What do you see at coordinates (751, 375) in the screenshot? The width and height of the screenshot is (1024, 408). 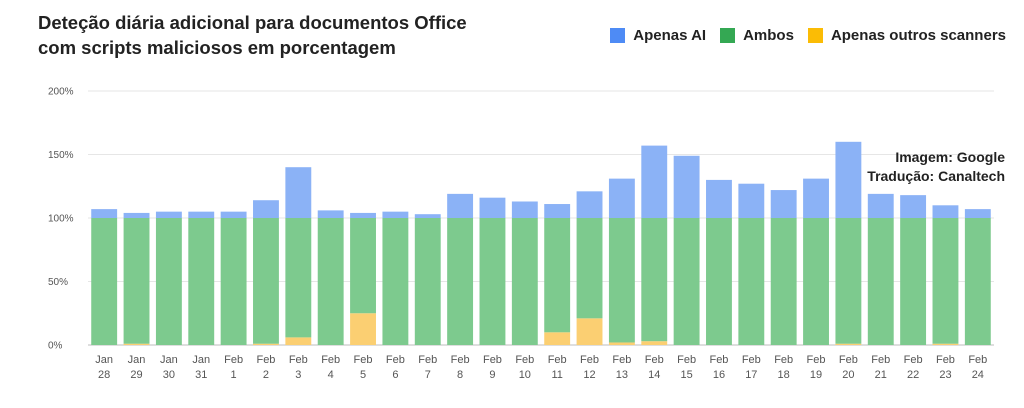 I see `x-tick-label: 17` at bounding box center [751, 375].